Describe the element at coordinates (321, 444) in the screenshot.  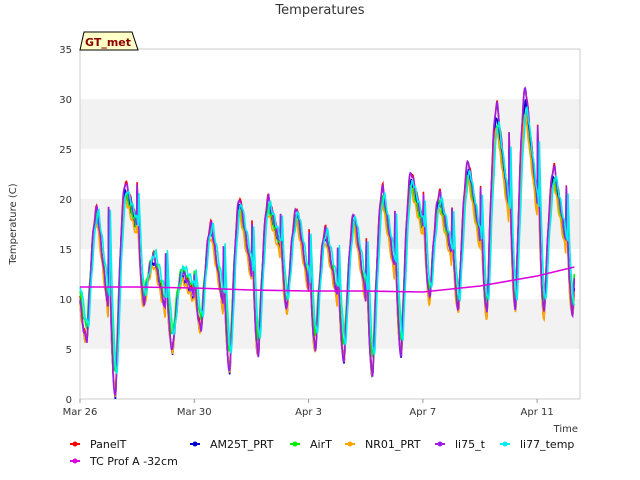
I see `legend-label: AirT` at that location.